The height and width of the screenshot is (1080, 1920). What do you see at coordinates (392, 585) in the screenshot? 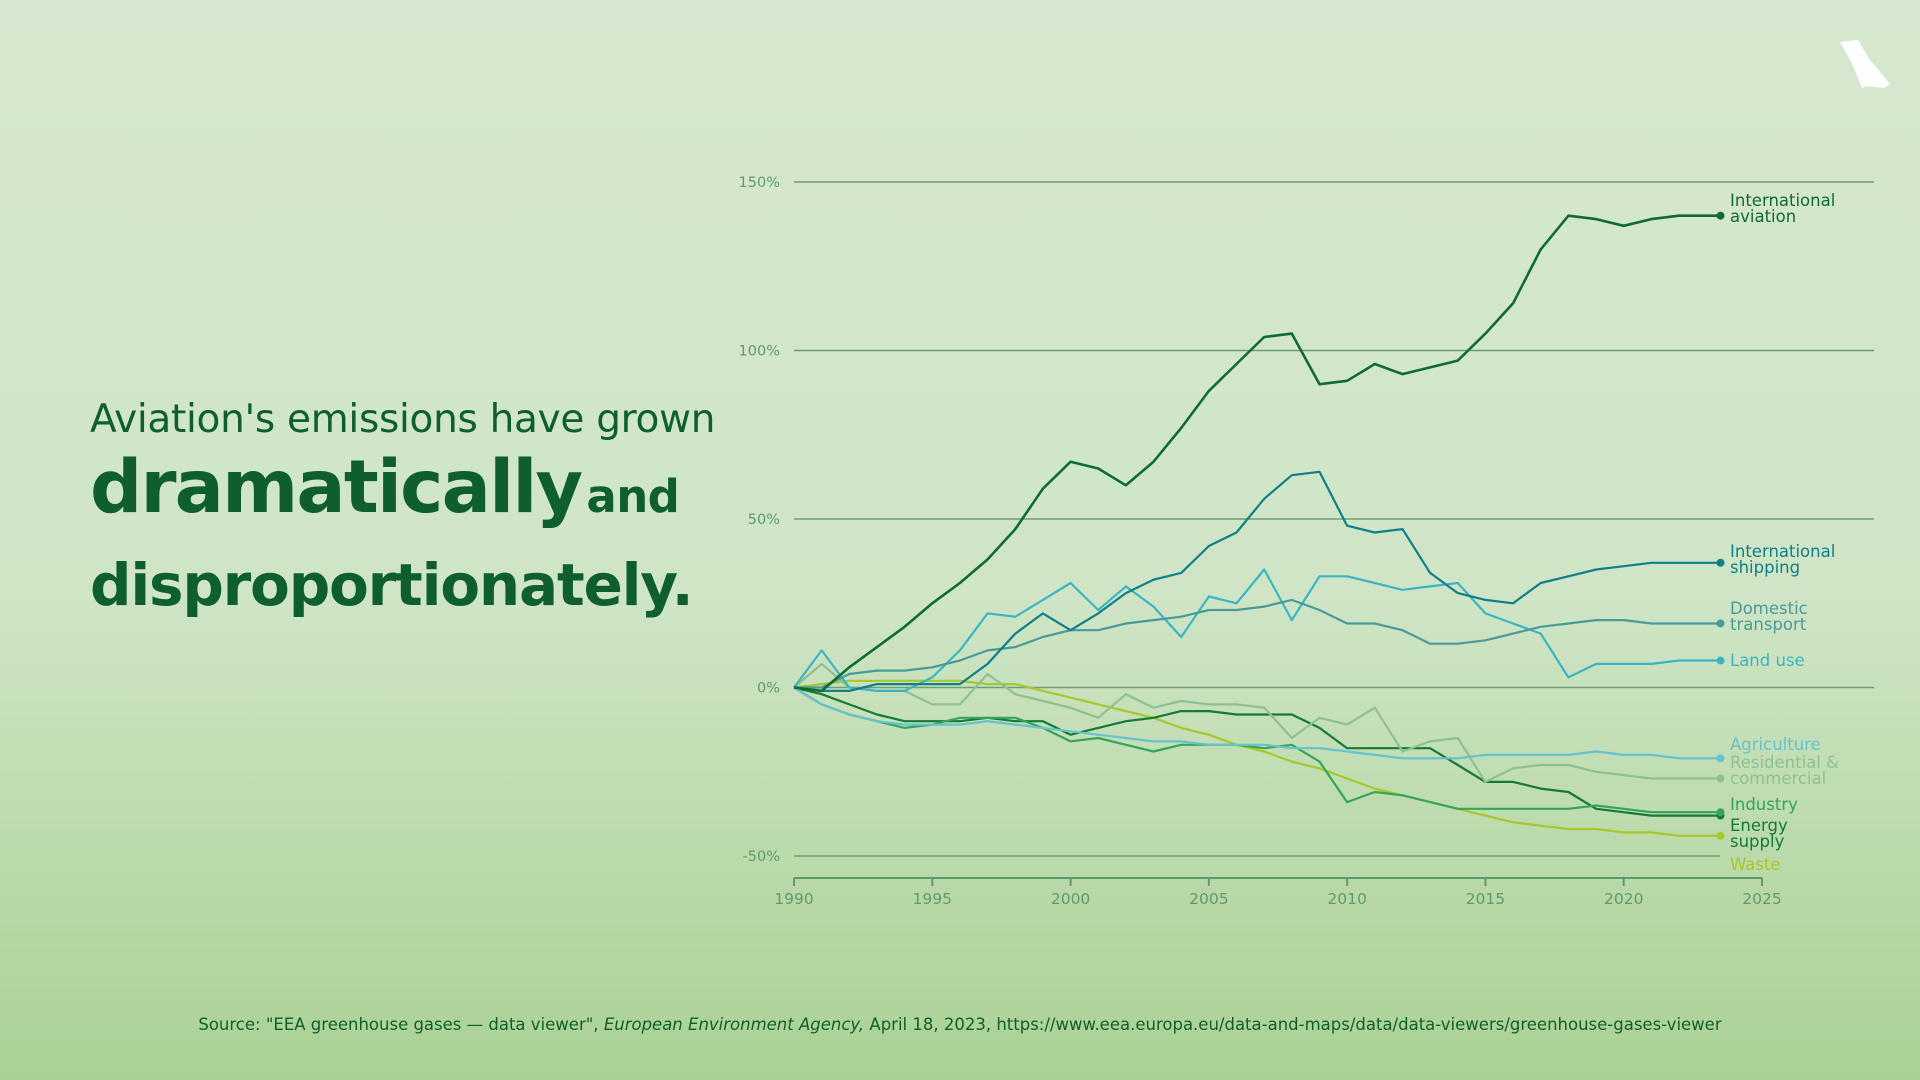
I see `headline-line-3: disproportionately.` at bounding box center [392, 585].